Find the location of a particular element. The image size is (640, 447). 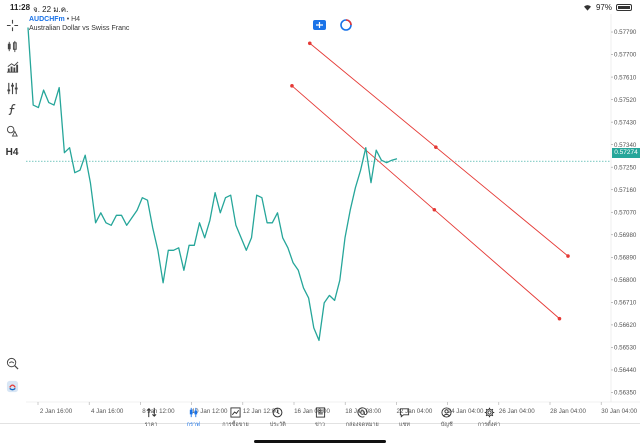

nav-label: การตั้งค่า is located at coordinates (489, 425).